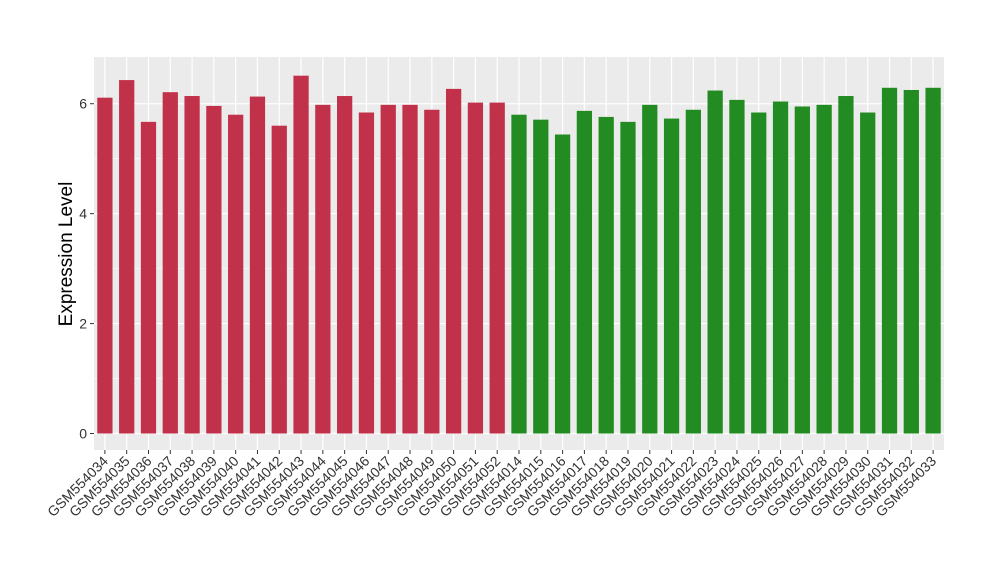 Image resolution: width=1000 pixels, height=585 pixels. I want to click on y-tick-label: 2, so click(83, 324).